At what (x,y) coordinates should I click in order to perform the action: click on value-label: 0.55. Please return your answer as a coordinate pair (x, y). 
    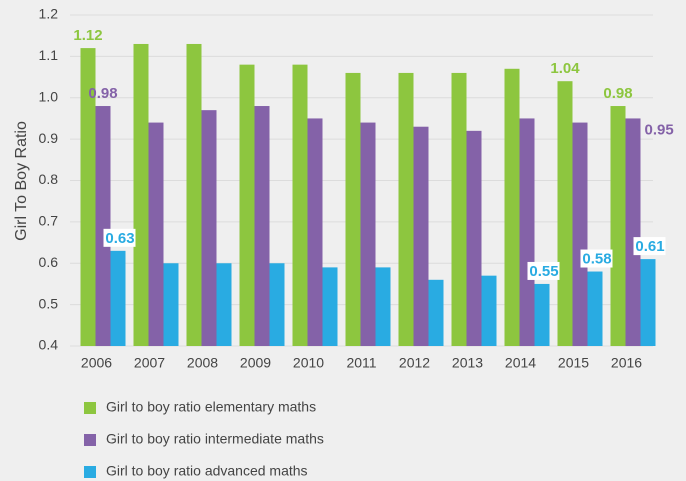
    Looking at the image, I should click on (543, 271).